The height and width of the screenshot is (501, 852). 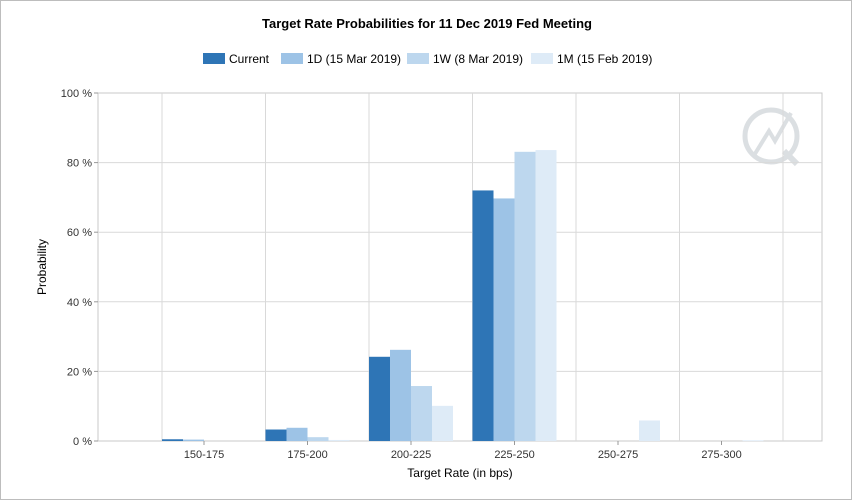 What do you see at coordinates (459, 473) in the screenshot?
I see `x-axis-label: Target Rate (in bps)` at bounding box center [459, 473].